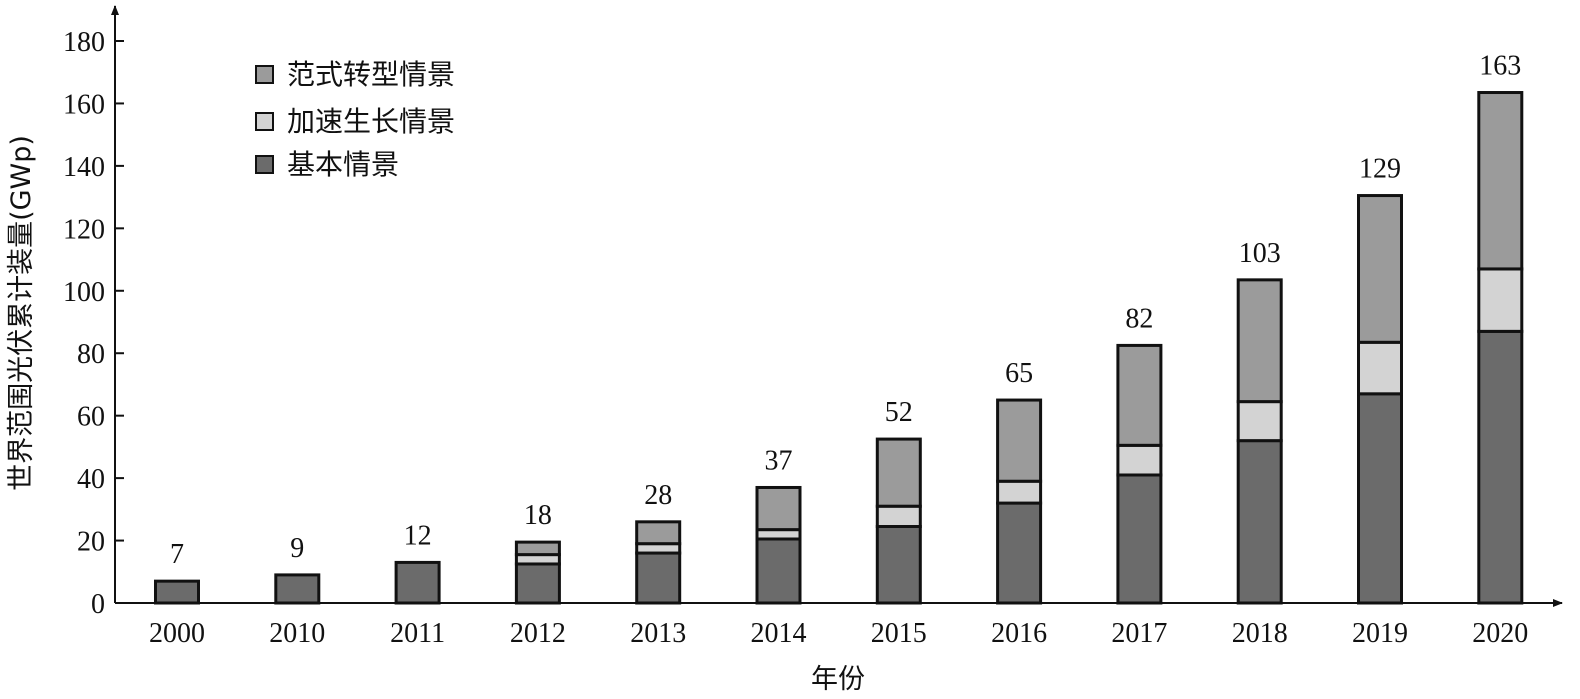 This screenshot has width=1580, height=699. Describe the element at coordinates (1500, 66) in the screenshot. I see `total-label-2020: 163` at that location.